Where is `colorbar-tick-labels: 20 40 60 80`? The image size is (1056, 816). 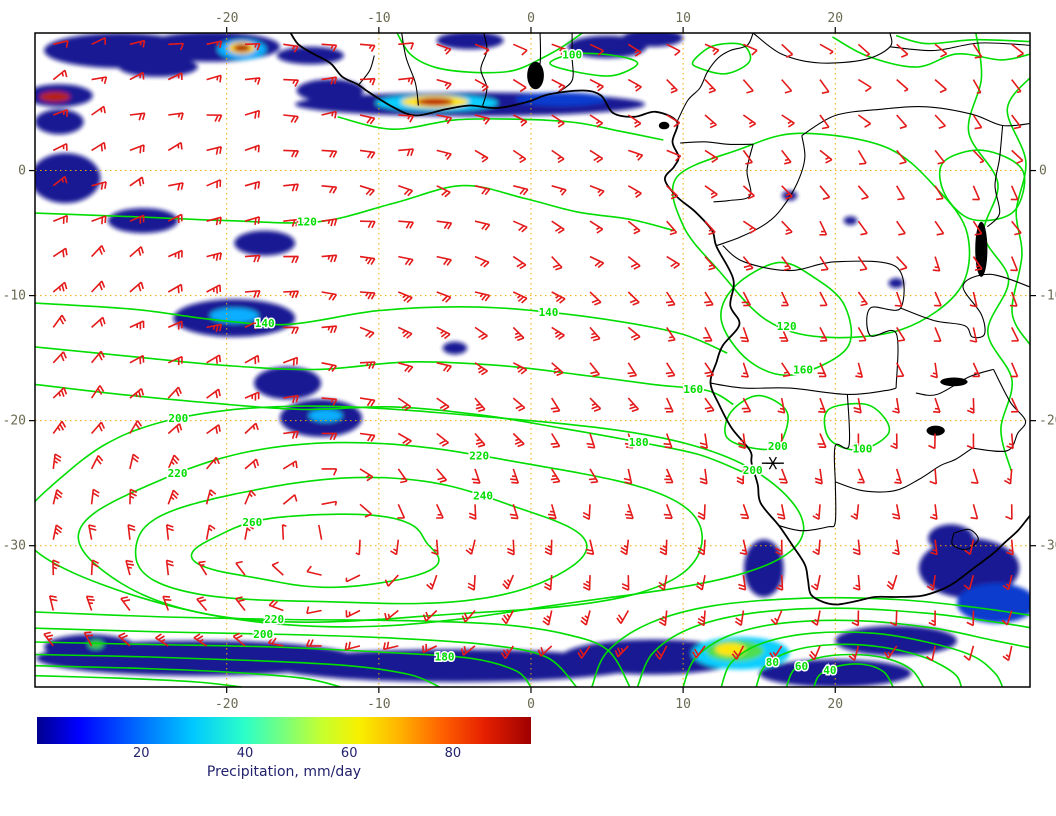 colorbar-tick-labels: 20 40 60 80 is located at coordinates (284, 753).